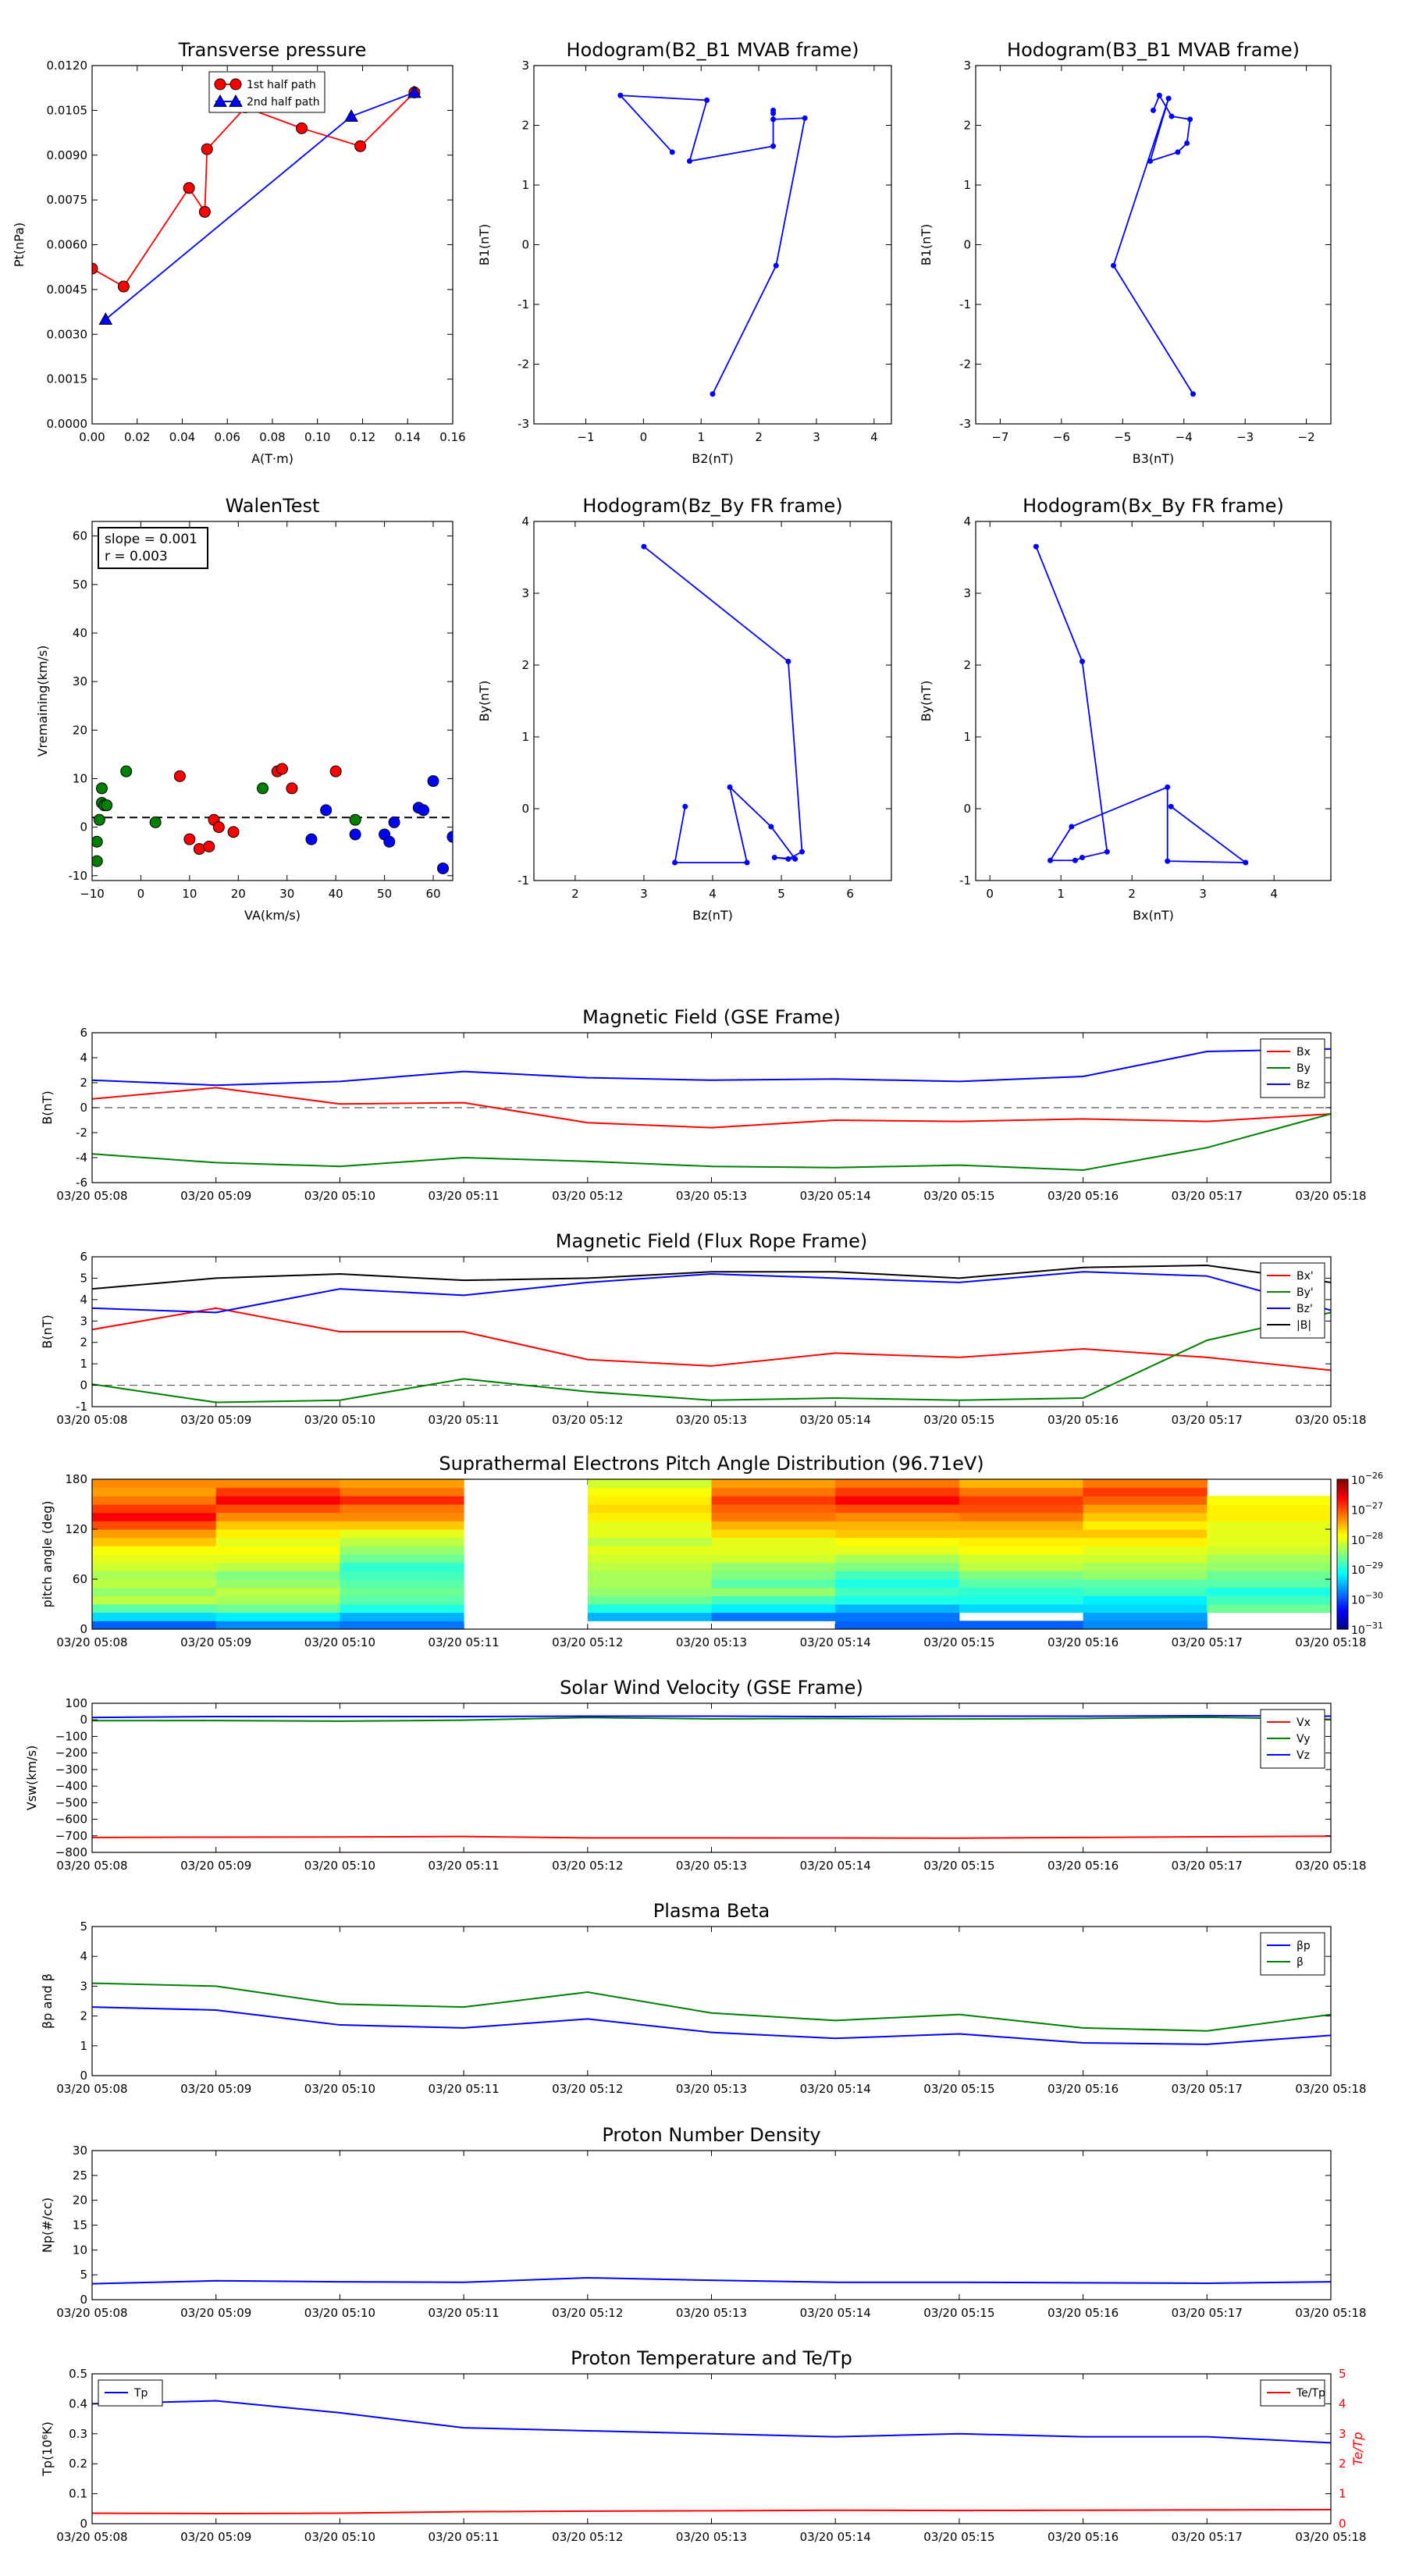 The image size is (1405, 2576). I want to click on y-tick-label: 100, so click(76, 1703).